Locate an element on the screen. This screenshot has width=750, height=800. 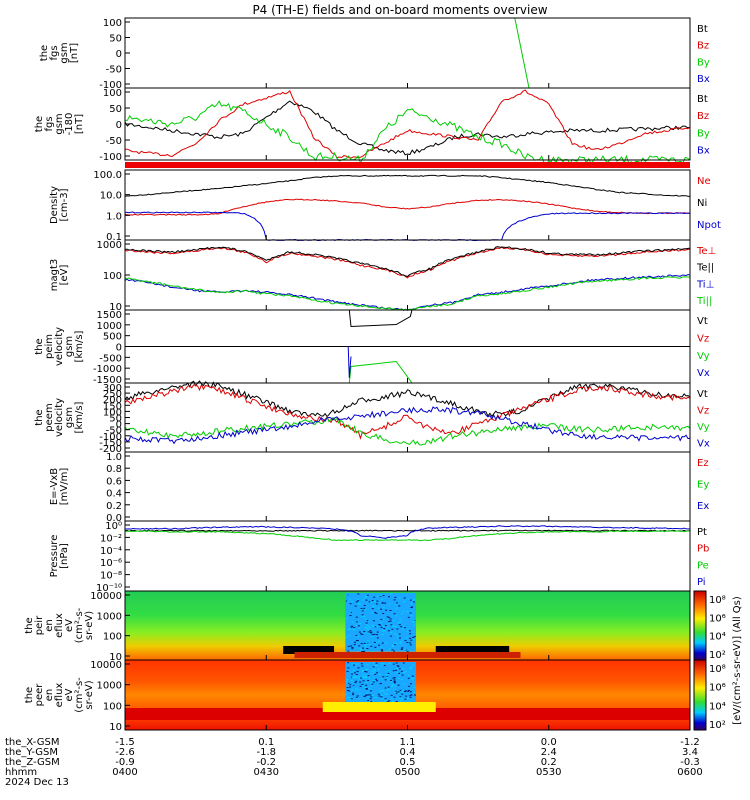
y-tick-label: 10.0 is located at coordinates (111, 196).